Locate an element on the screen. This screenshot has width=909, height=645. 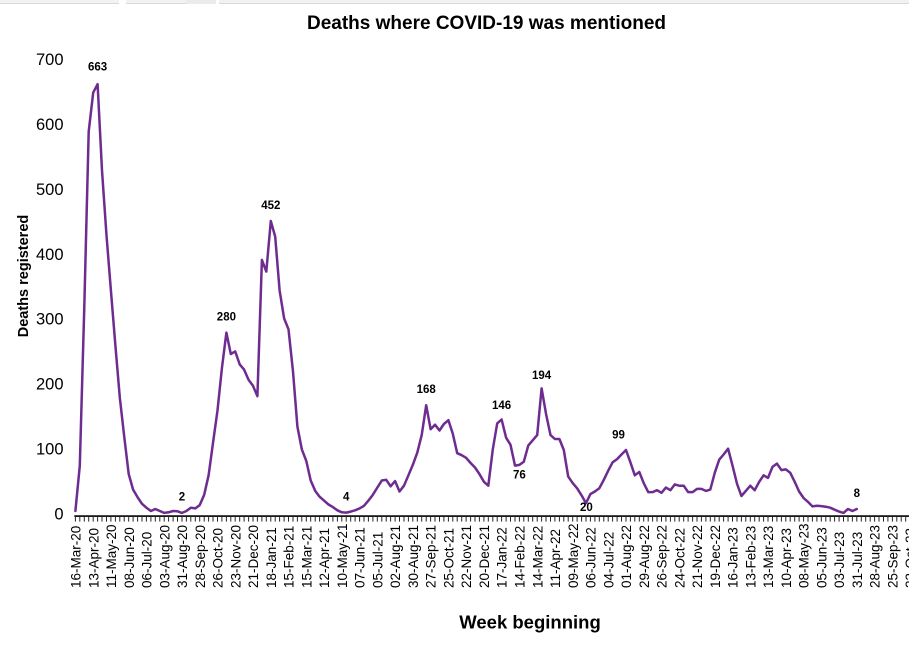
svg-text: 29-Aug-22 is located at coordinates (644, 556).